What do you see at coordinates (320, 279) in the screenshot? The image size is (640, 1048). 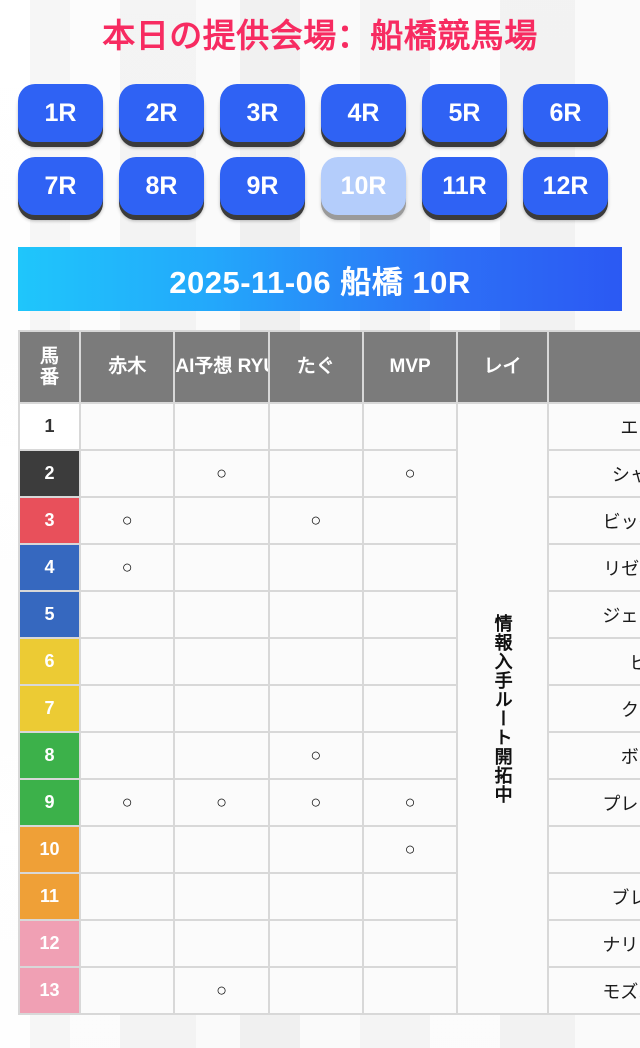 I see `race-banner: 2025-11-06 船橋 10R` at bounding box center [320, 279].